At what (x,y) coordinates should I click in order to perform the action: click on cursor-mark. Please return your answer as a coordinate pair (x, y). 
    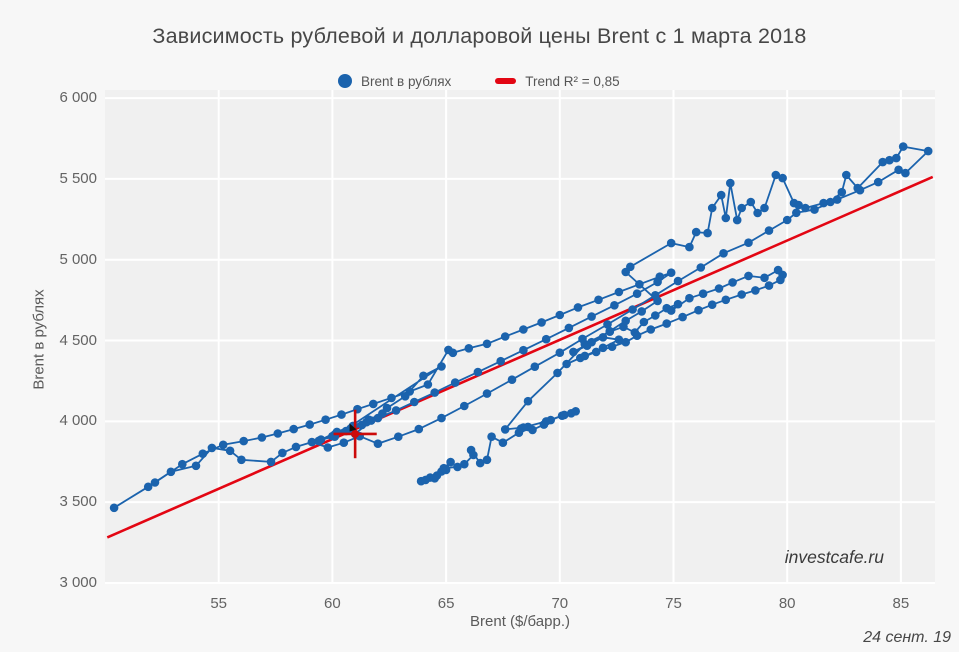
    Looking at the image, I should click on (353, 427).